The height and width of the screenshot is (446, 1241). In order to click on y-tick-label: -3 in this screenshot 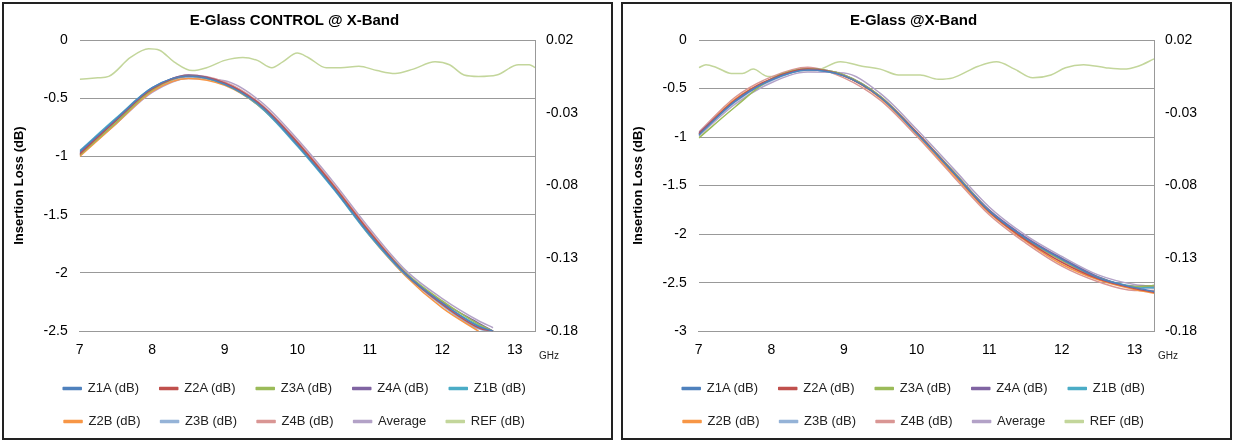, I will do `click(680, 330)`.